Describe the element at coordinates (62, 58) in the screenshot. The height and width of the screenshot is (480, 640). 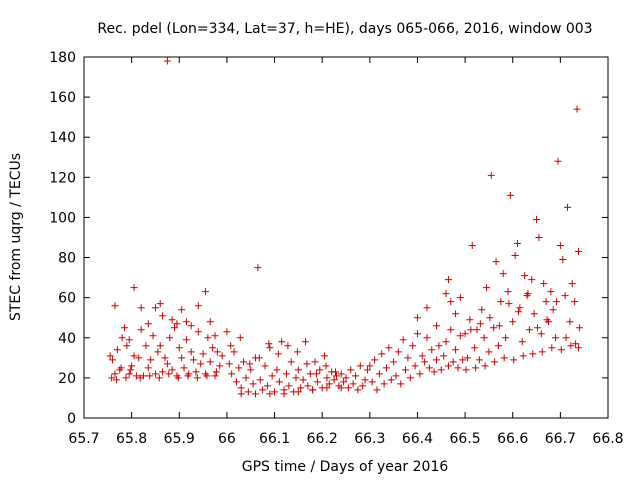
I see `y-tick-label: 180` at that location.